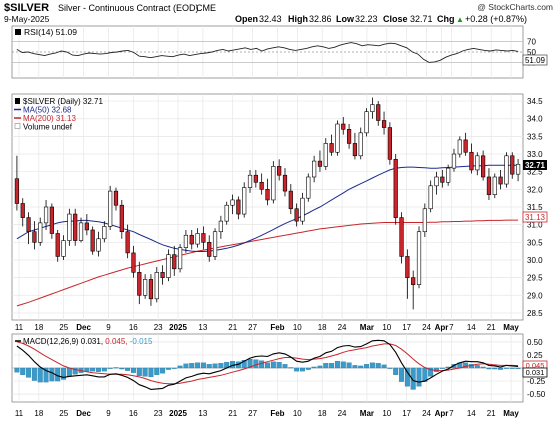 The height and width of the screenshot is (421, 557). I want to click on price-tick-label: 34.0, so click(535, 119).